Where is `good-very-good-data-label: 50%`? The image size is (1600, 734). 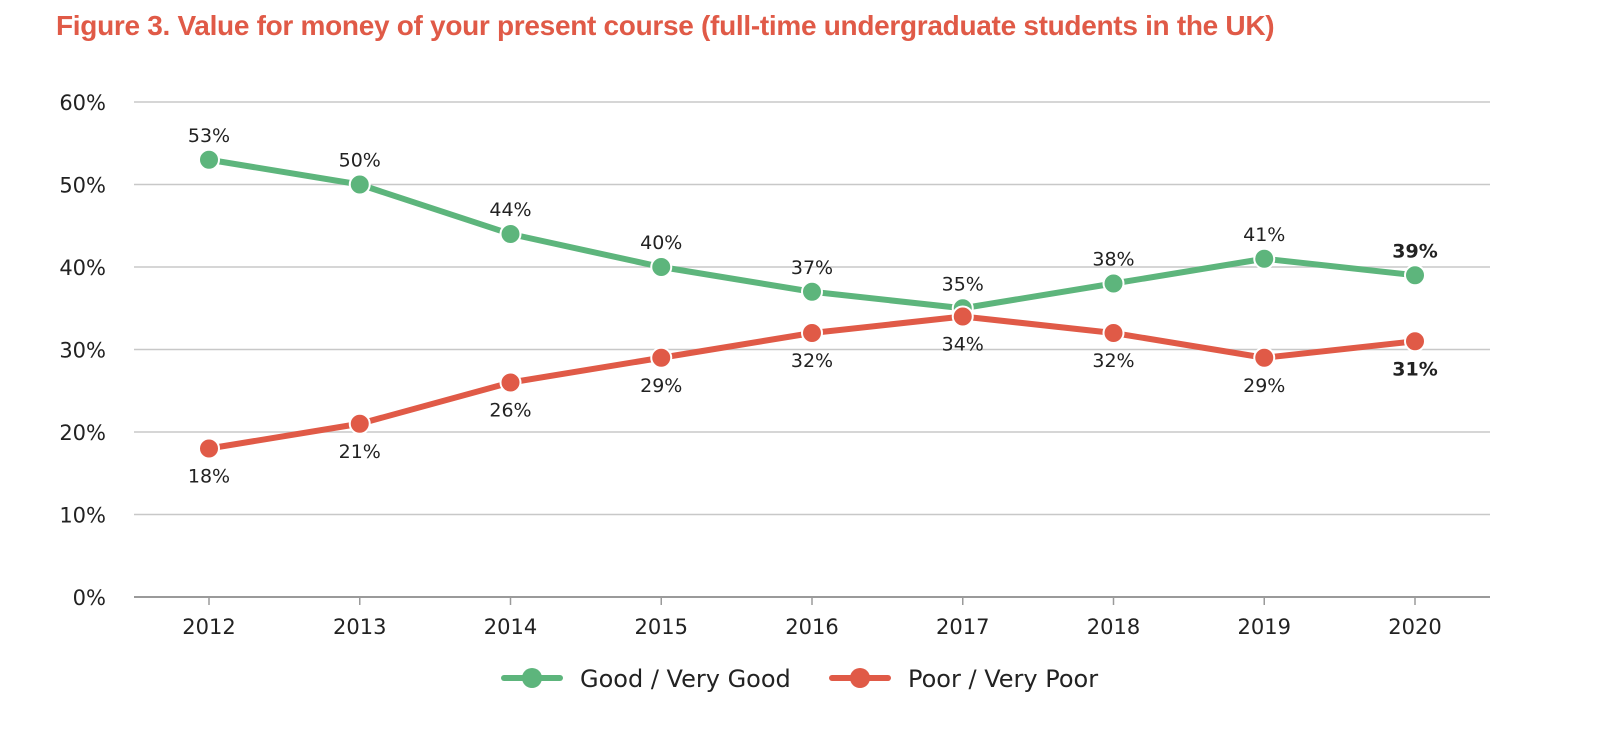 good-very-good-data-label: 50% is located at coordinates (360, 161).